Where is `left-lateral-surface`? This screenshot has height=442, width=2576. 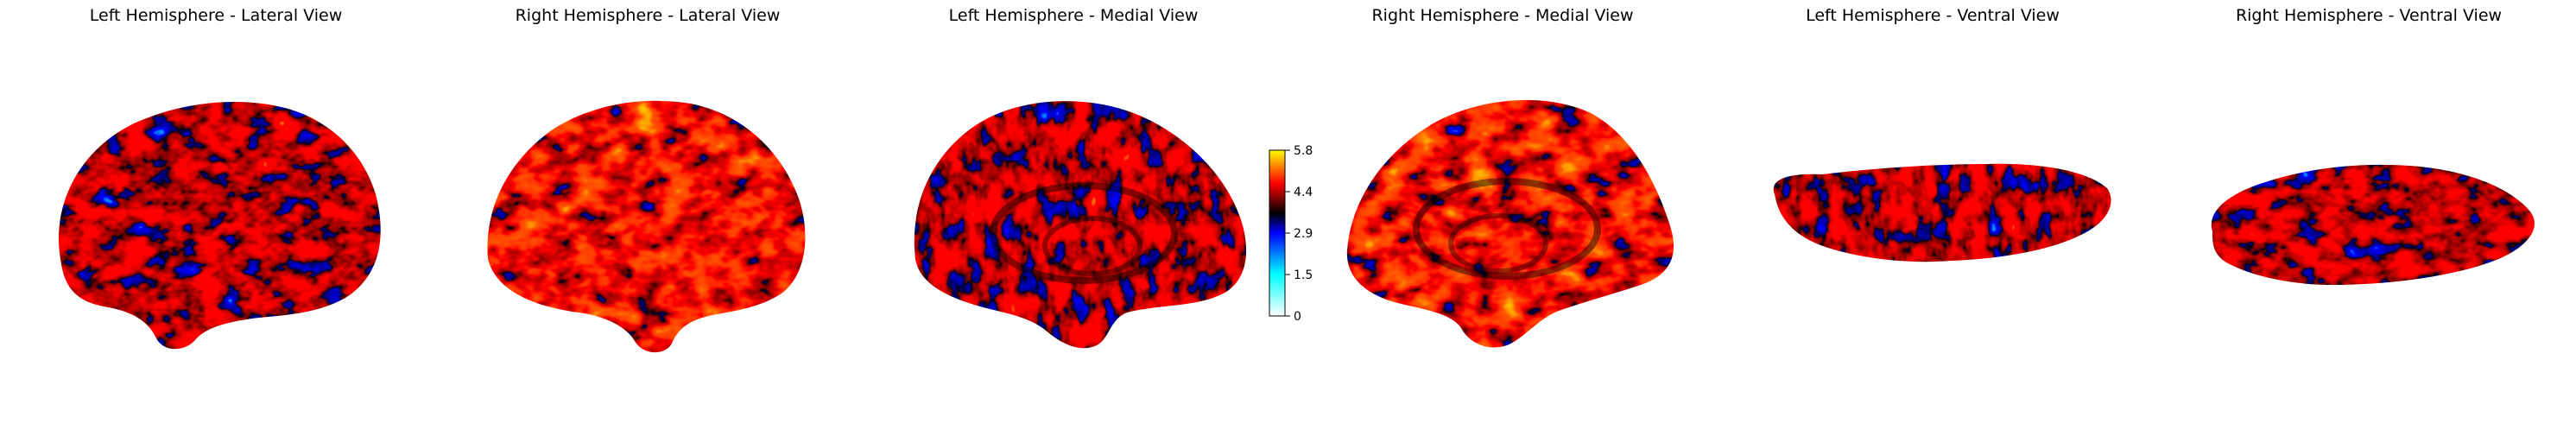
left-lateral-surface is located at coordinates (219, 226).